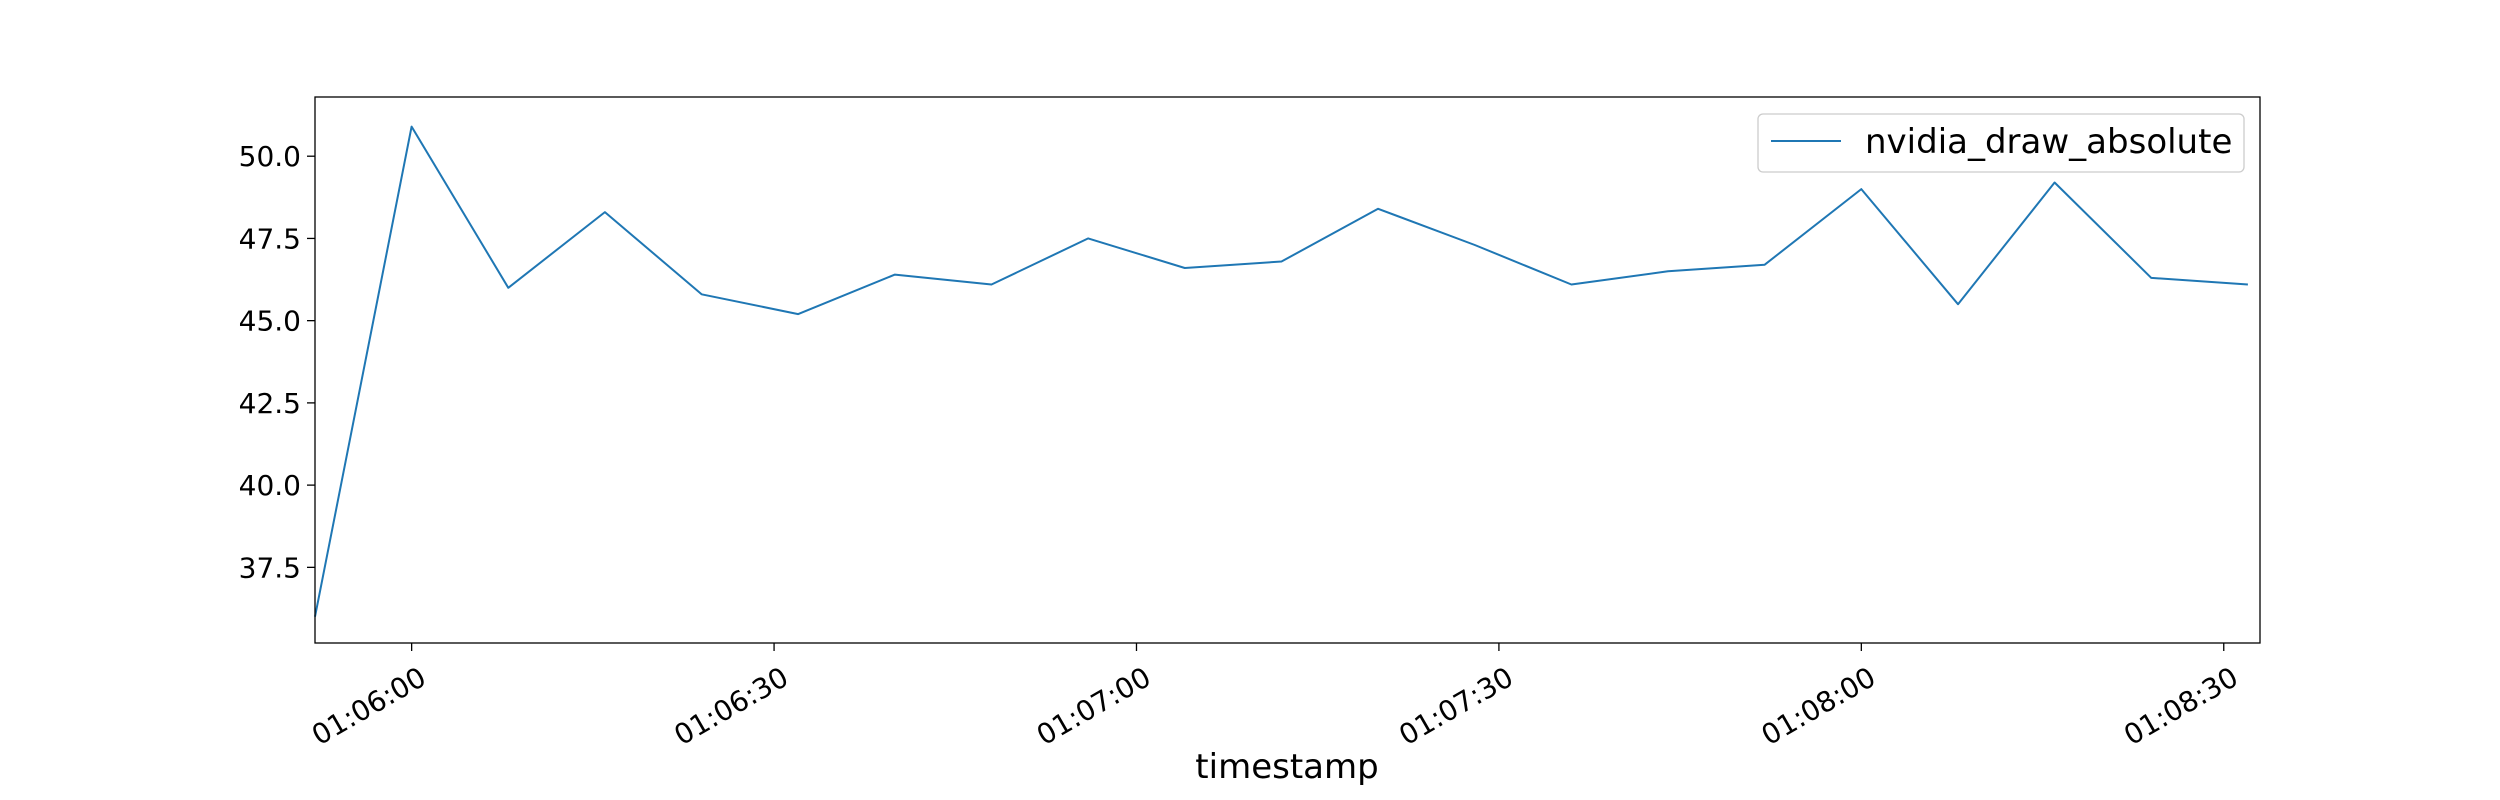 The width and height of the screenshot is (2500, 800). I want to click on y-tick-label: 40.0, so click(270, 485).